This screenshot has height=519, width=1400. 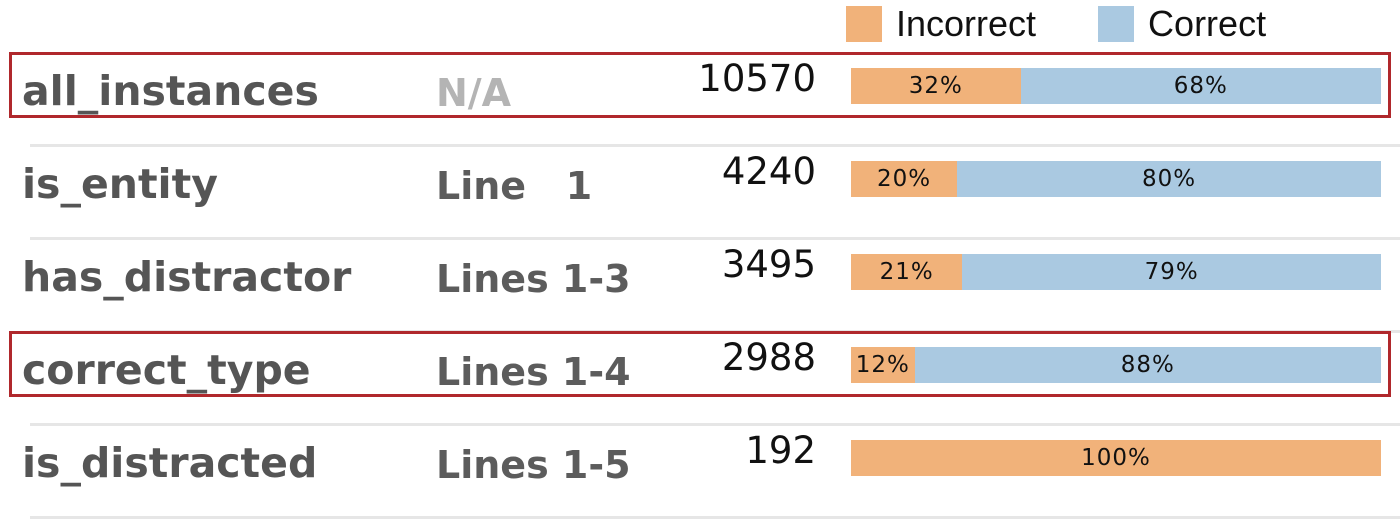 What do you see at coordinates (757, 78) in the screenshot?
I see `count-label: 10570` at bounding box center [757, 78].